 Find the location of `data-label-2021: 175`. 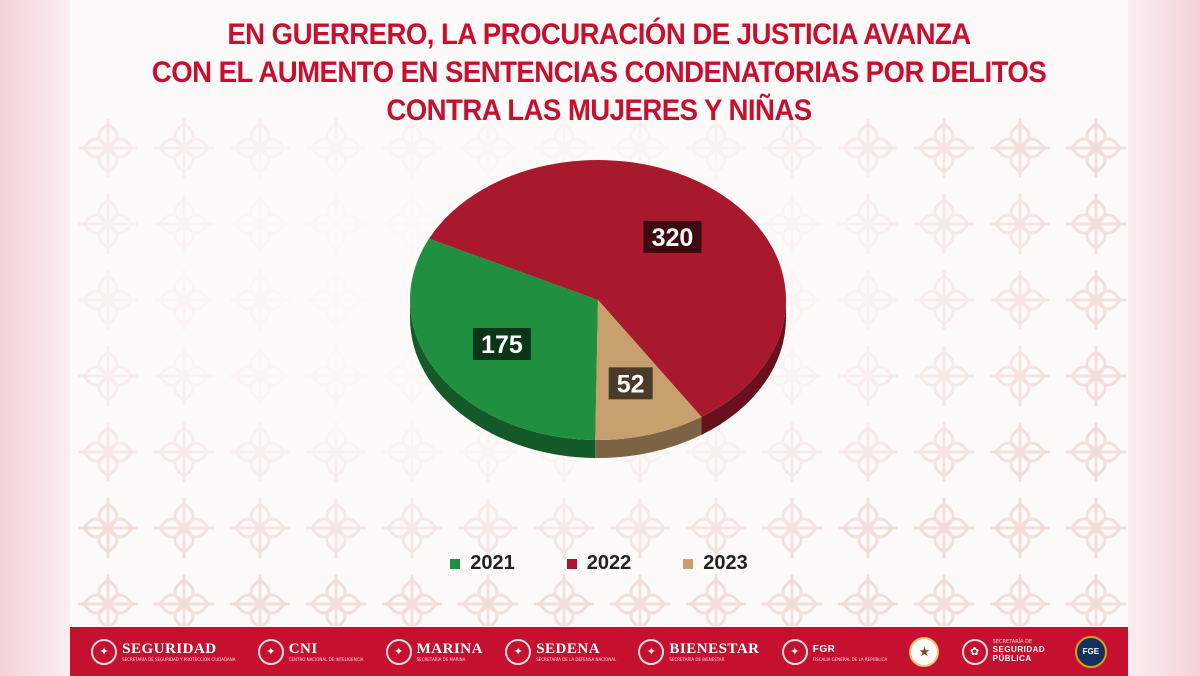

data-label-2021: 175 is located at coordinates (502, 345).